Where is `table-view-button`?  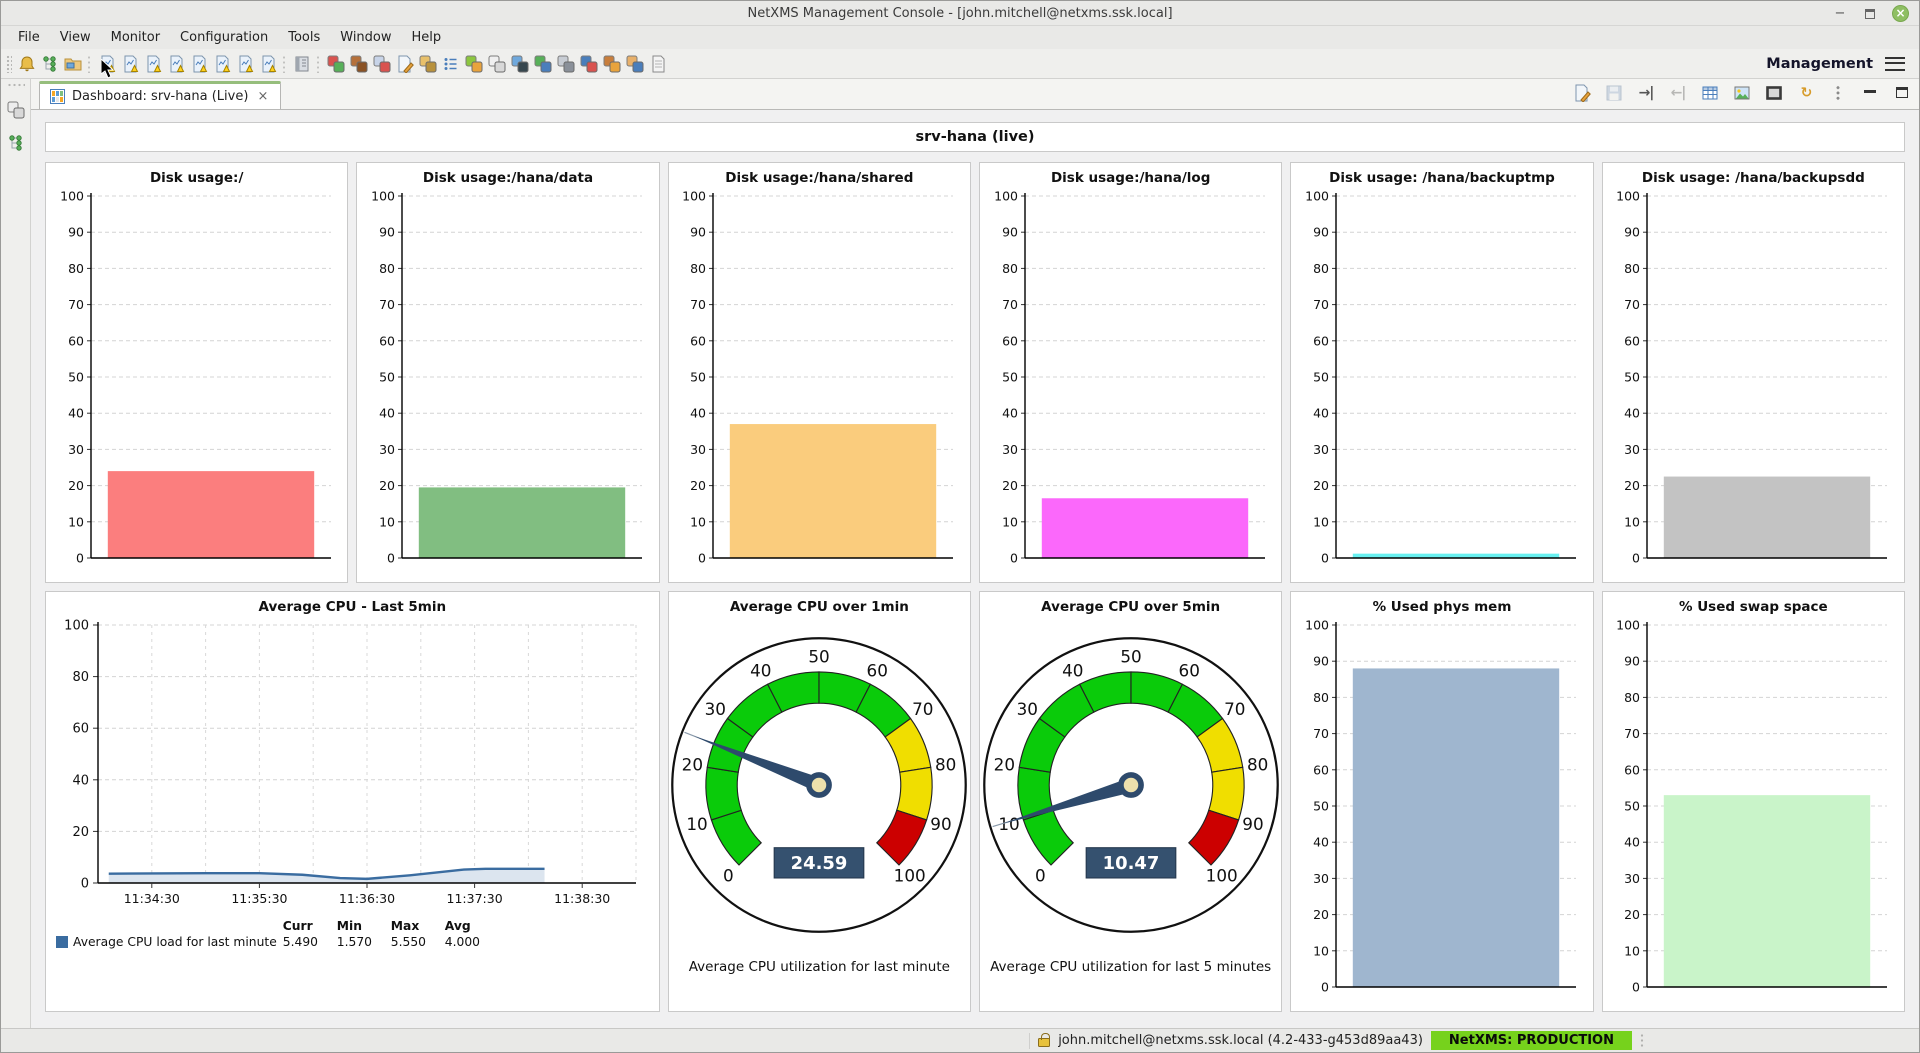 table-view-button is located at coordinates (1710, 93).